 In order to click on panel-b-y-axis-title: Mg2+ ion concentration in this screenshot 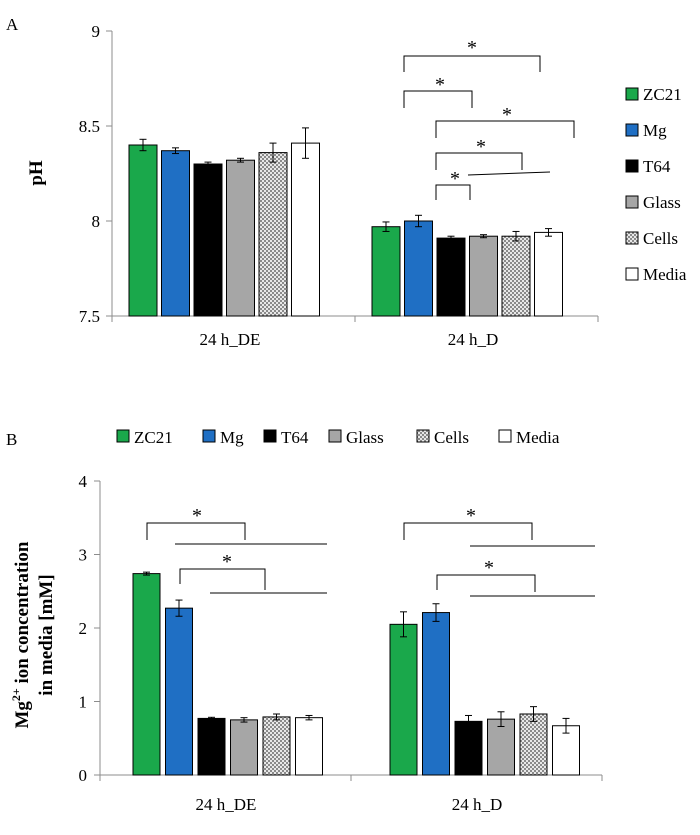, I will do `click(21, 634)`.